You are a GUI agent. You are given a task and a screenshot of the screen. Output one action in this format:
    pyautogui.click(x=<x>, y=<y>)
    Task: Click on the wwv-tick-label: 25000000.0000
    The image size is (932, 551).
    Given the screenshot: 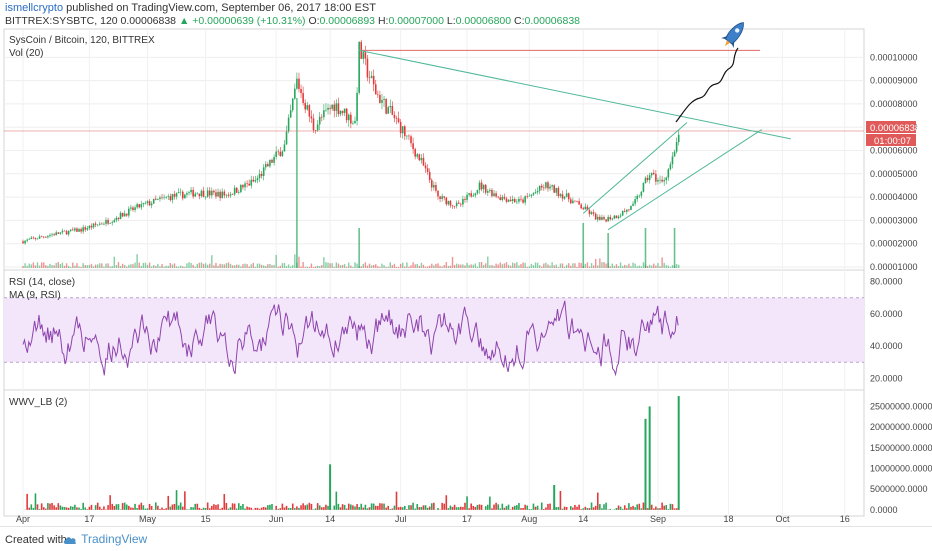 What is the action you would take?
    pyautogui.click(x=901, y=406)
    